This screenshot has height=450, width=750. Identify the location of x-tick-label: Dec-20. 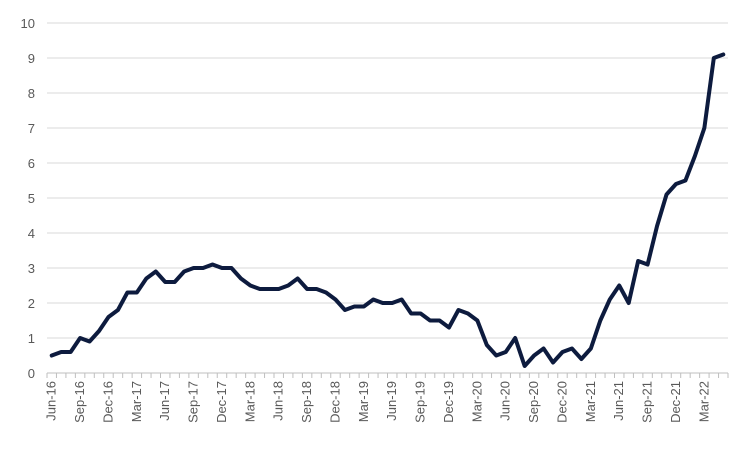
(561, 402).